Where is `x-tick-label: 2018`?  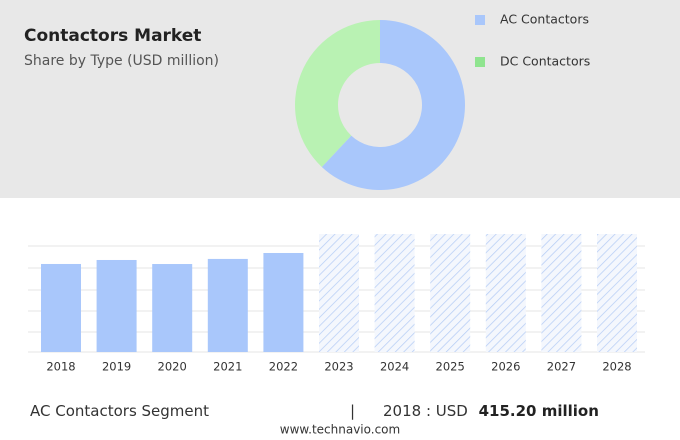 x-tick-label: 2018 is located at coordinates (60, 367).